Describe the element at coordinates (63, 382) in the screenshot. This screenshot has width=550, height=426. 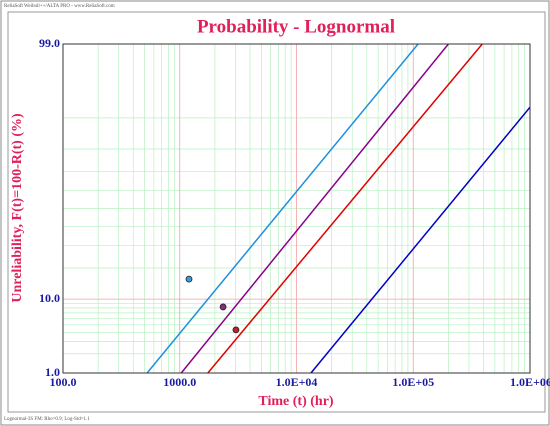
I see `x-tick-label: 100.0` at that location.